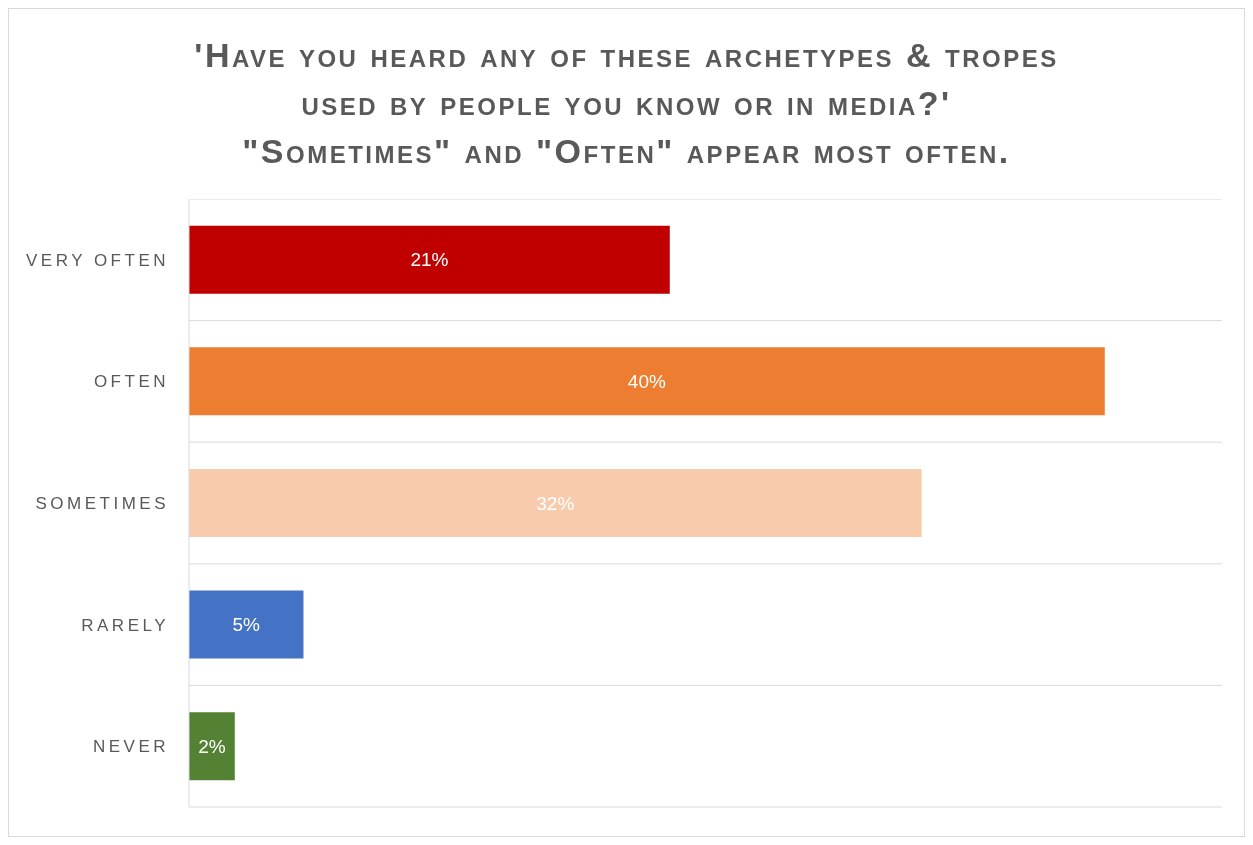  Describe the element at coordinates (102, 504) in the screenshot. I see `y-tick-label: SOMETIMES` at that location.